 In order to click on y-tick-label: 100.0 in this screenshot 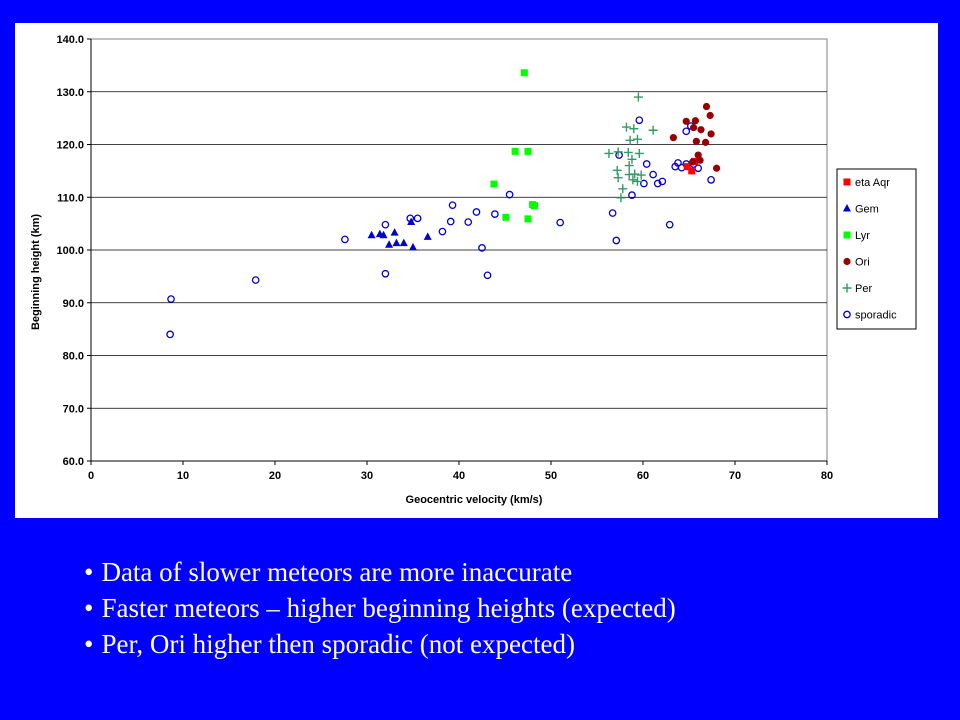, I will do `click(70, 251)`.